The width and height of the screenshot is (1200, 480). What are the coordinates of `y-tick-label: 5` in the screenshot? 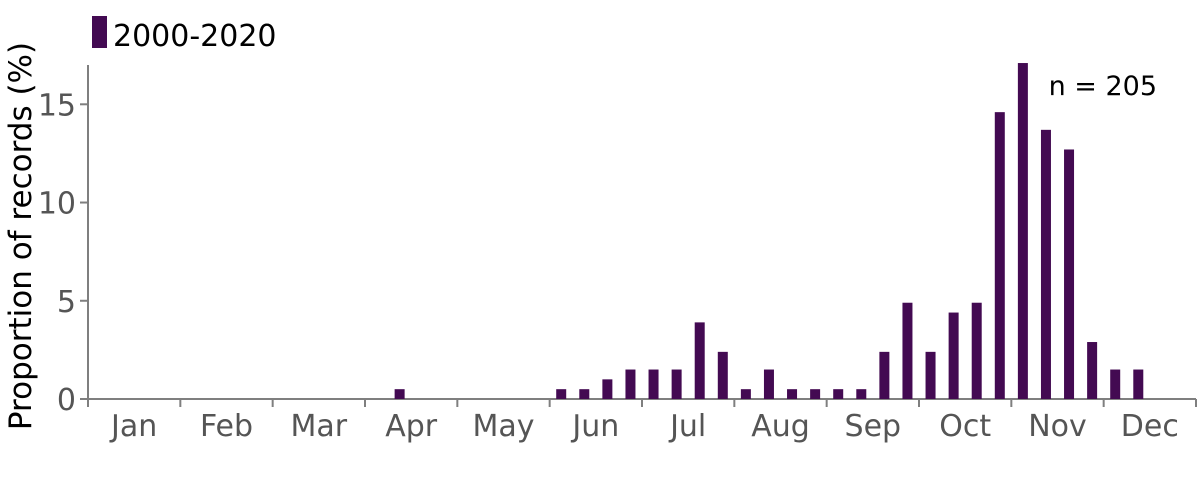 It's located at (66, 302).